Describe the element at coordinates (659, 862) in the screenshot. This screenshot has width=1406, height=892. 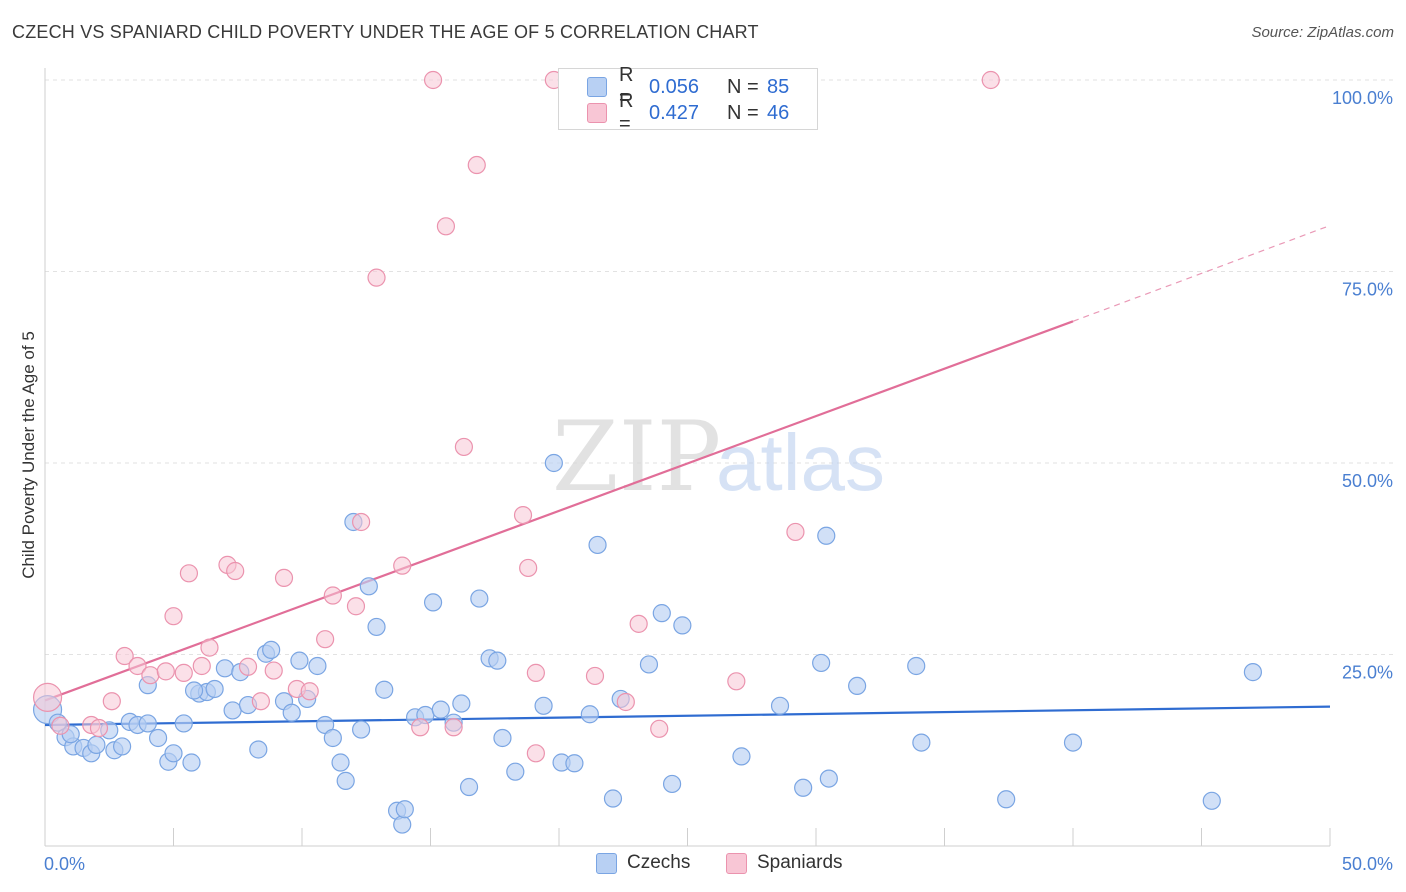
I see `legend-label-czechs: Czechs` at that location.